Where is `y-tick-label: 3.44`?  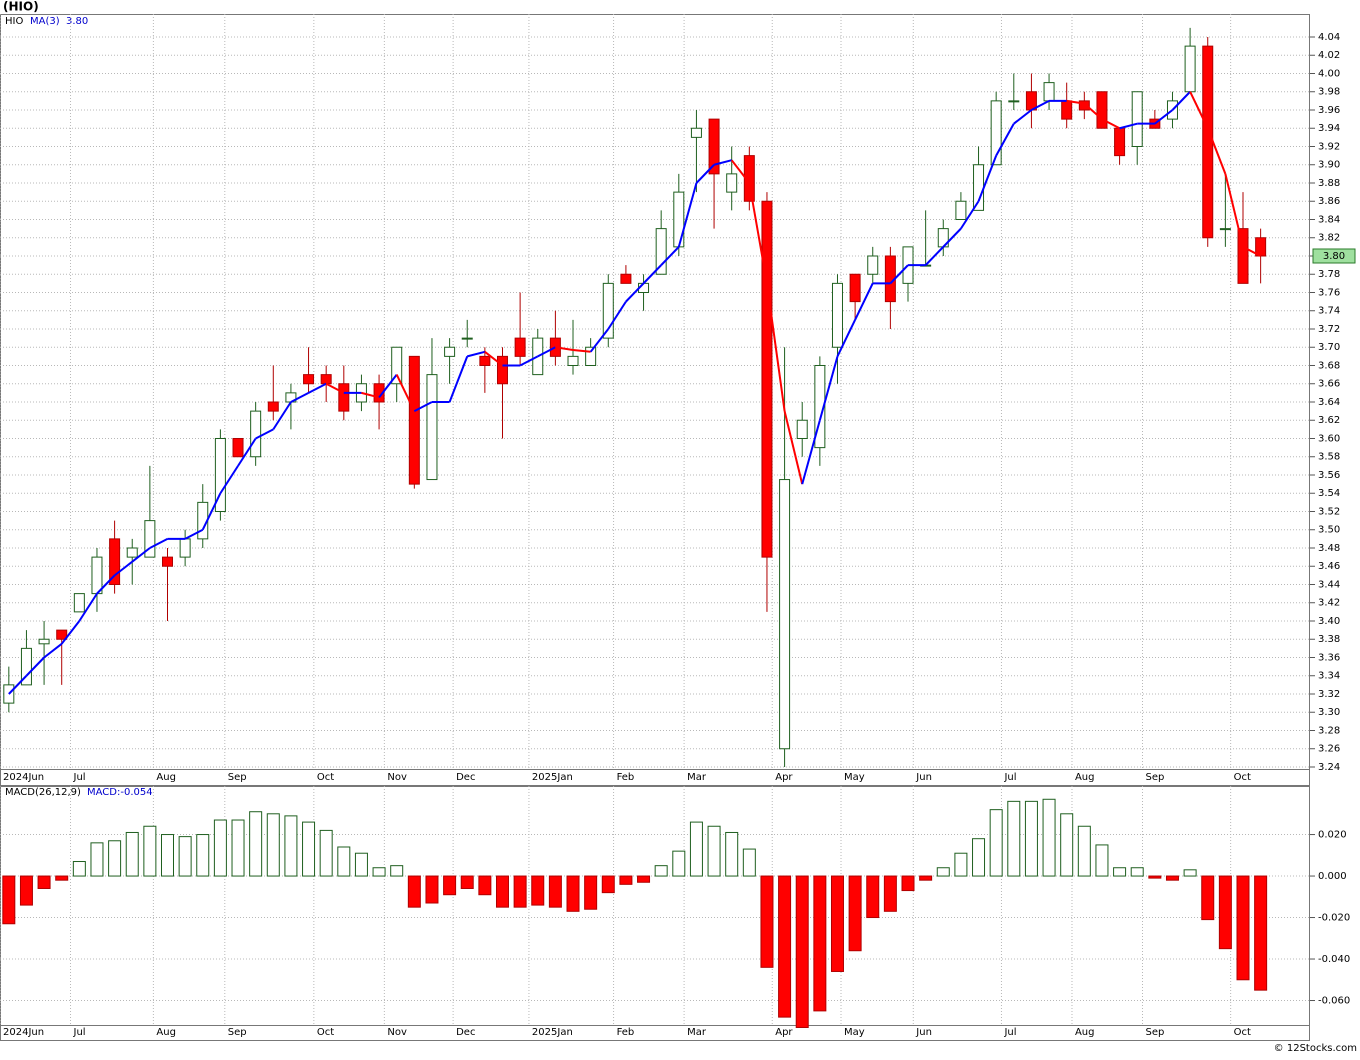 y-tick-label: 3.44 is located at coordinates (1329, 584).